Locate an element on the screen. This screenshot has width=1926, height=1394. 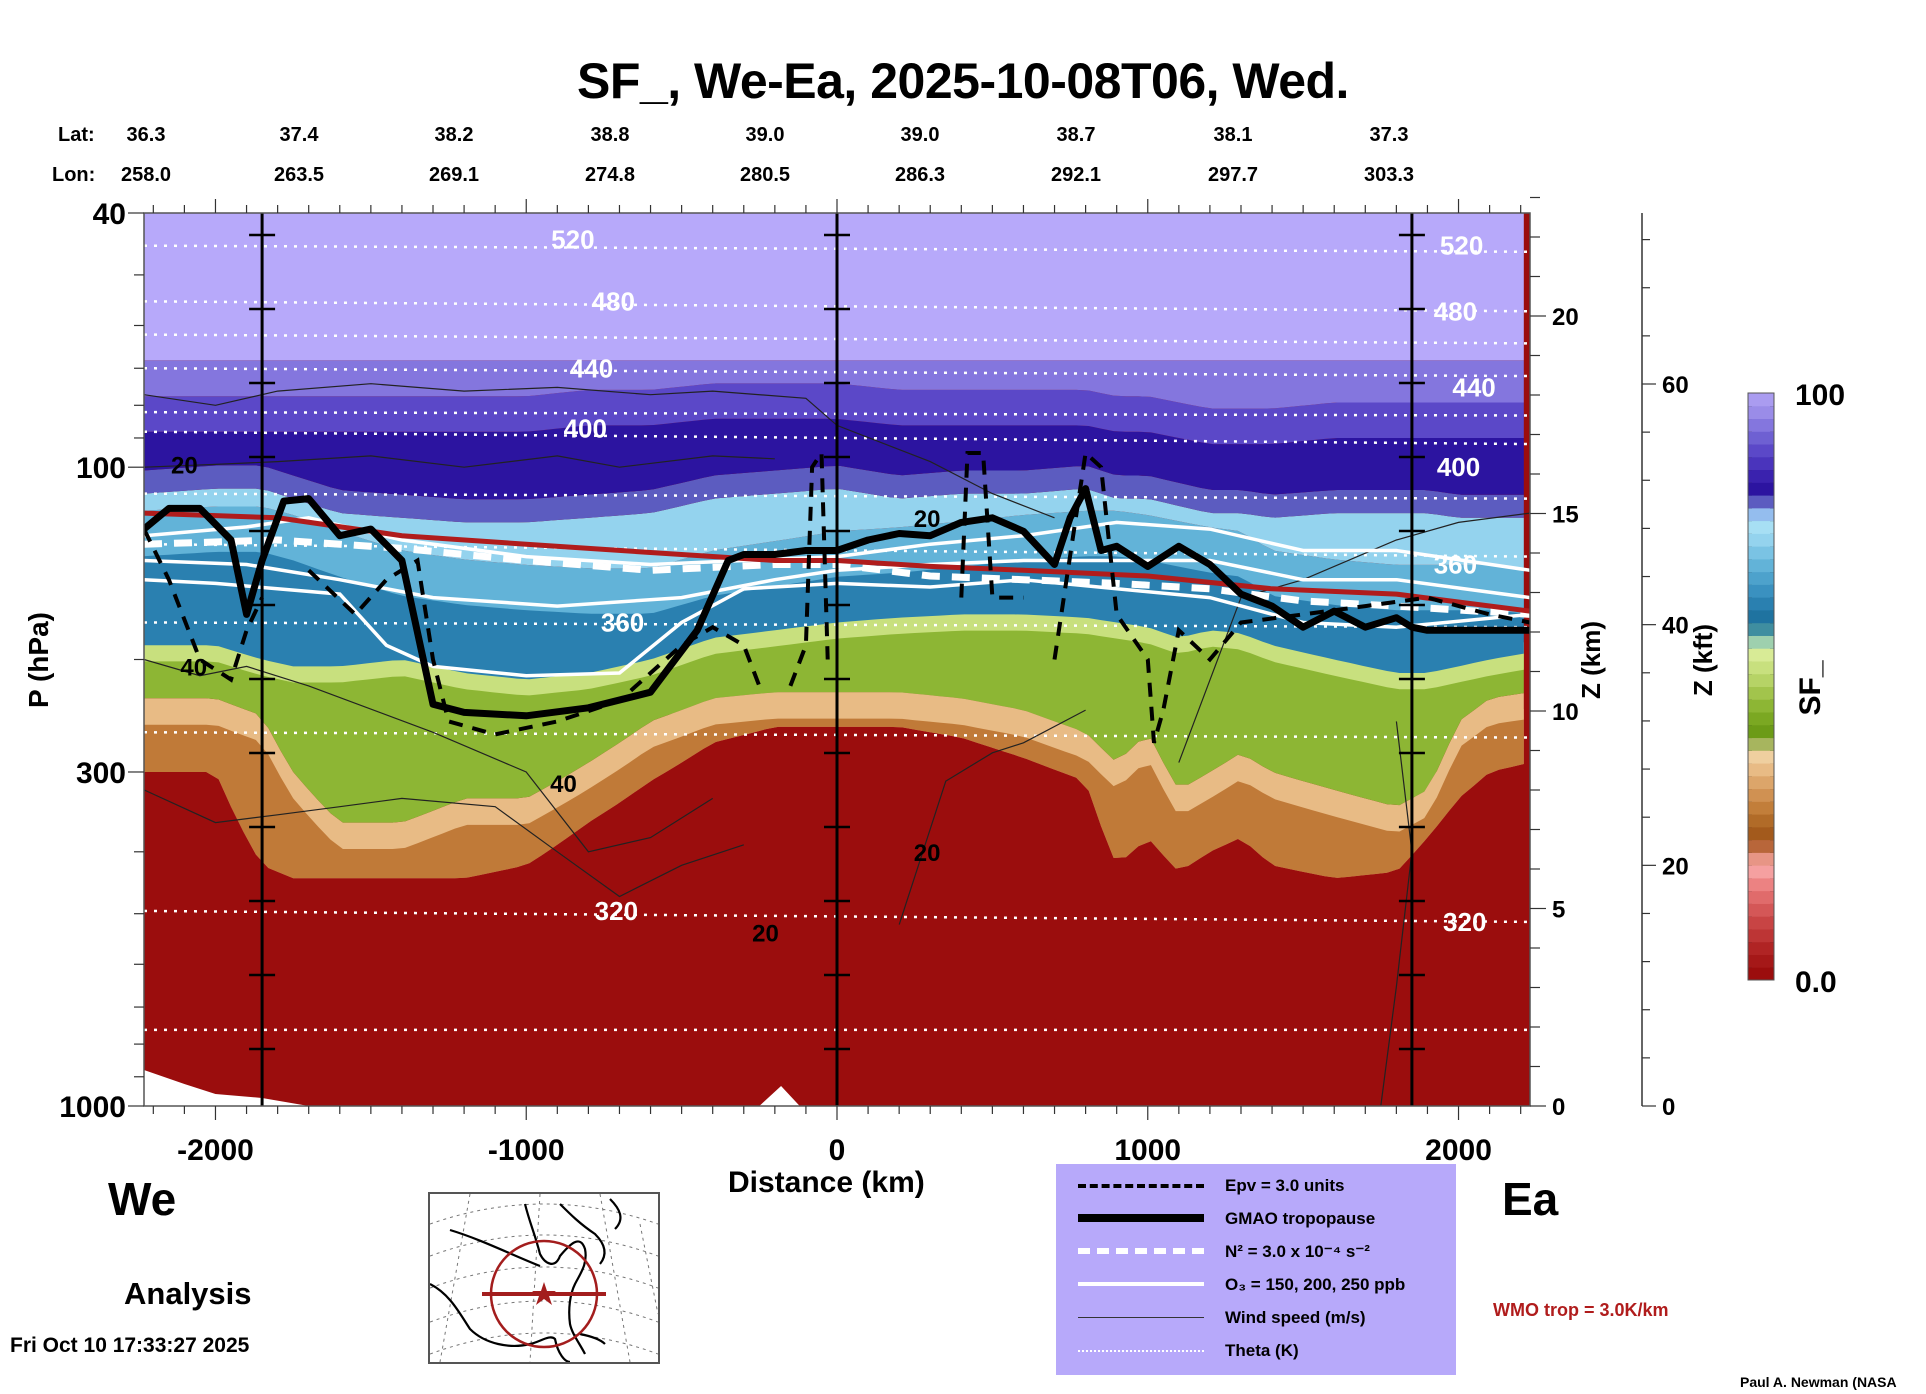
z-kft-tick-label: 0 is located at coordinates (1668, 1107).